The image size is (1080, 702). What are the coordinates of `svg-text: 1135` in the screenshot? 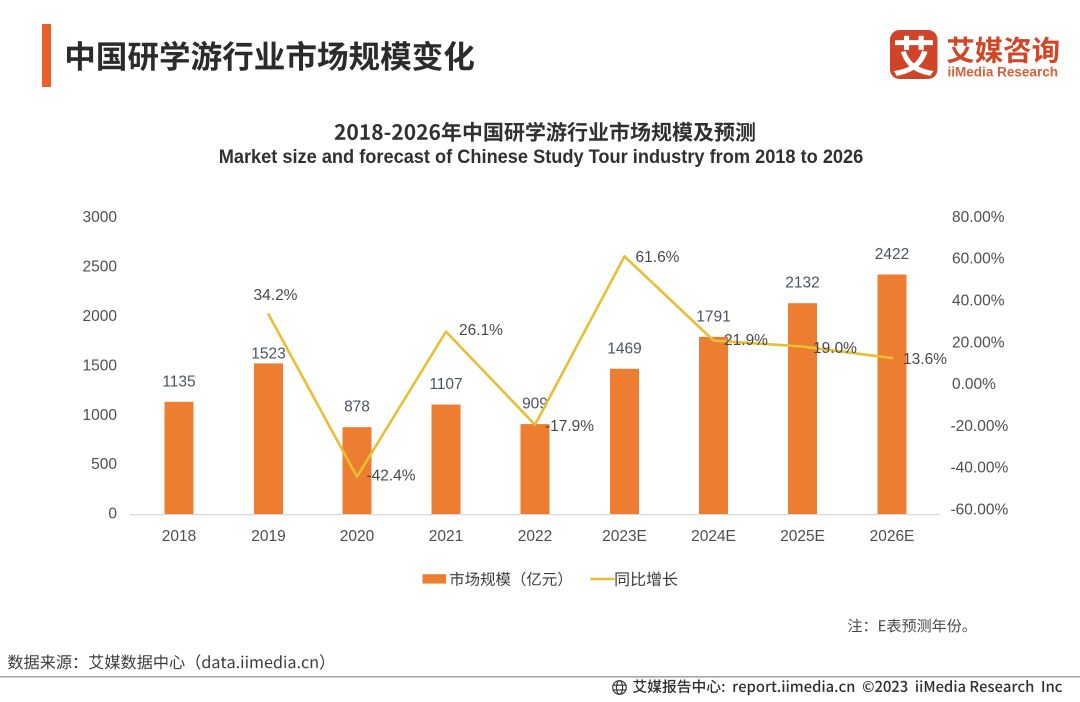 It's located at (178, 381).